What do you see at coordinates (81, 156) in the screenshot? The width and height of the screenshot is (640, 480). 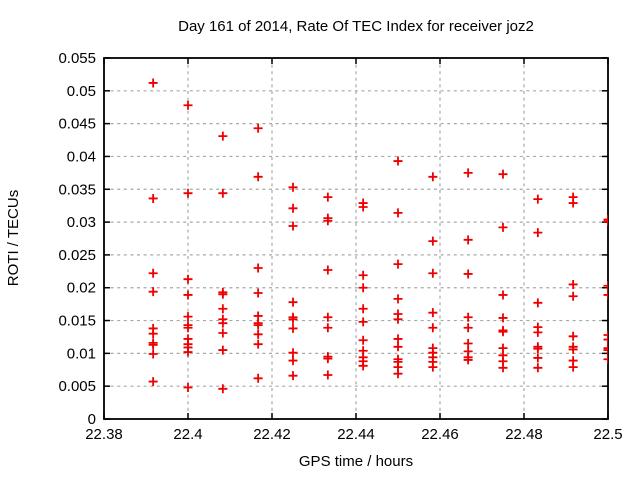 I see `y-tick-label: 0.04` at bounding box center [81, 156].